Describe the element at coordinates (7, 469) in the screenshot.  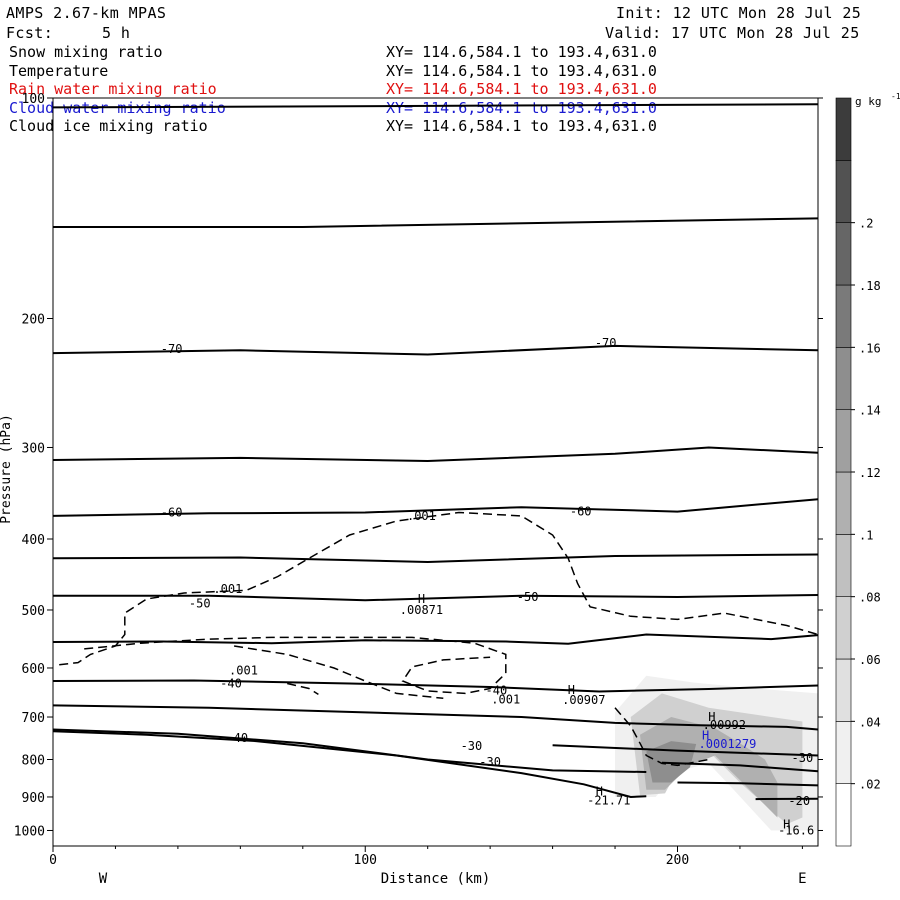
I see `y-axis-label: Pressure (hPa)` at that location.